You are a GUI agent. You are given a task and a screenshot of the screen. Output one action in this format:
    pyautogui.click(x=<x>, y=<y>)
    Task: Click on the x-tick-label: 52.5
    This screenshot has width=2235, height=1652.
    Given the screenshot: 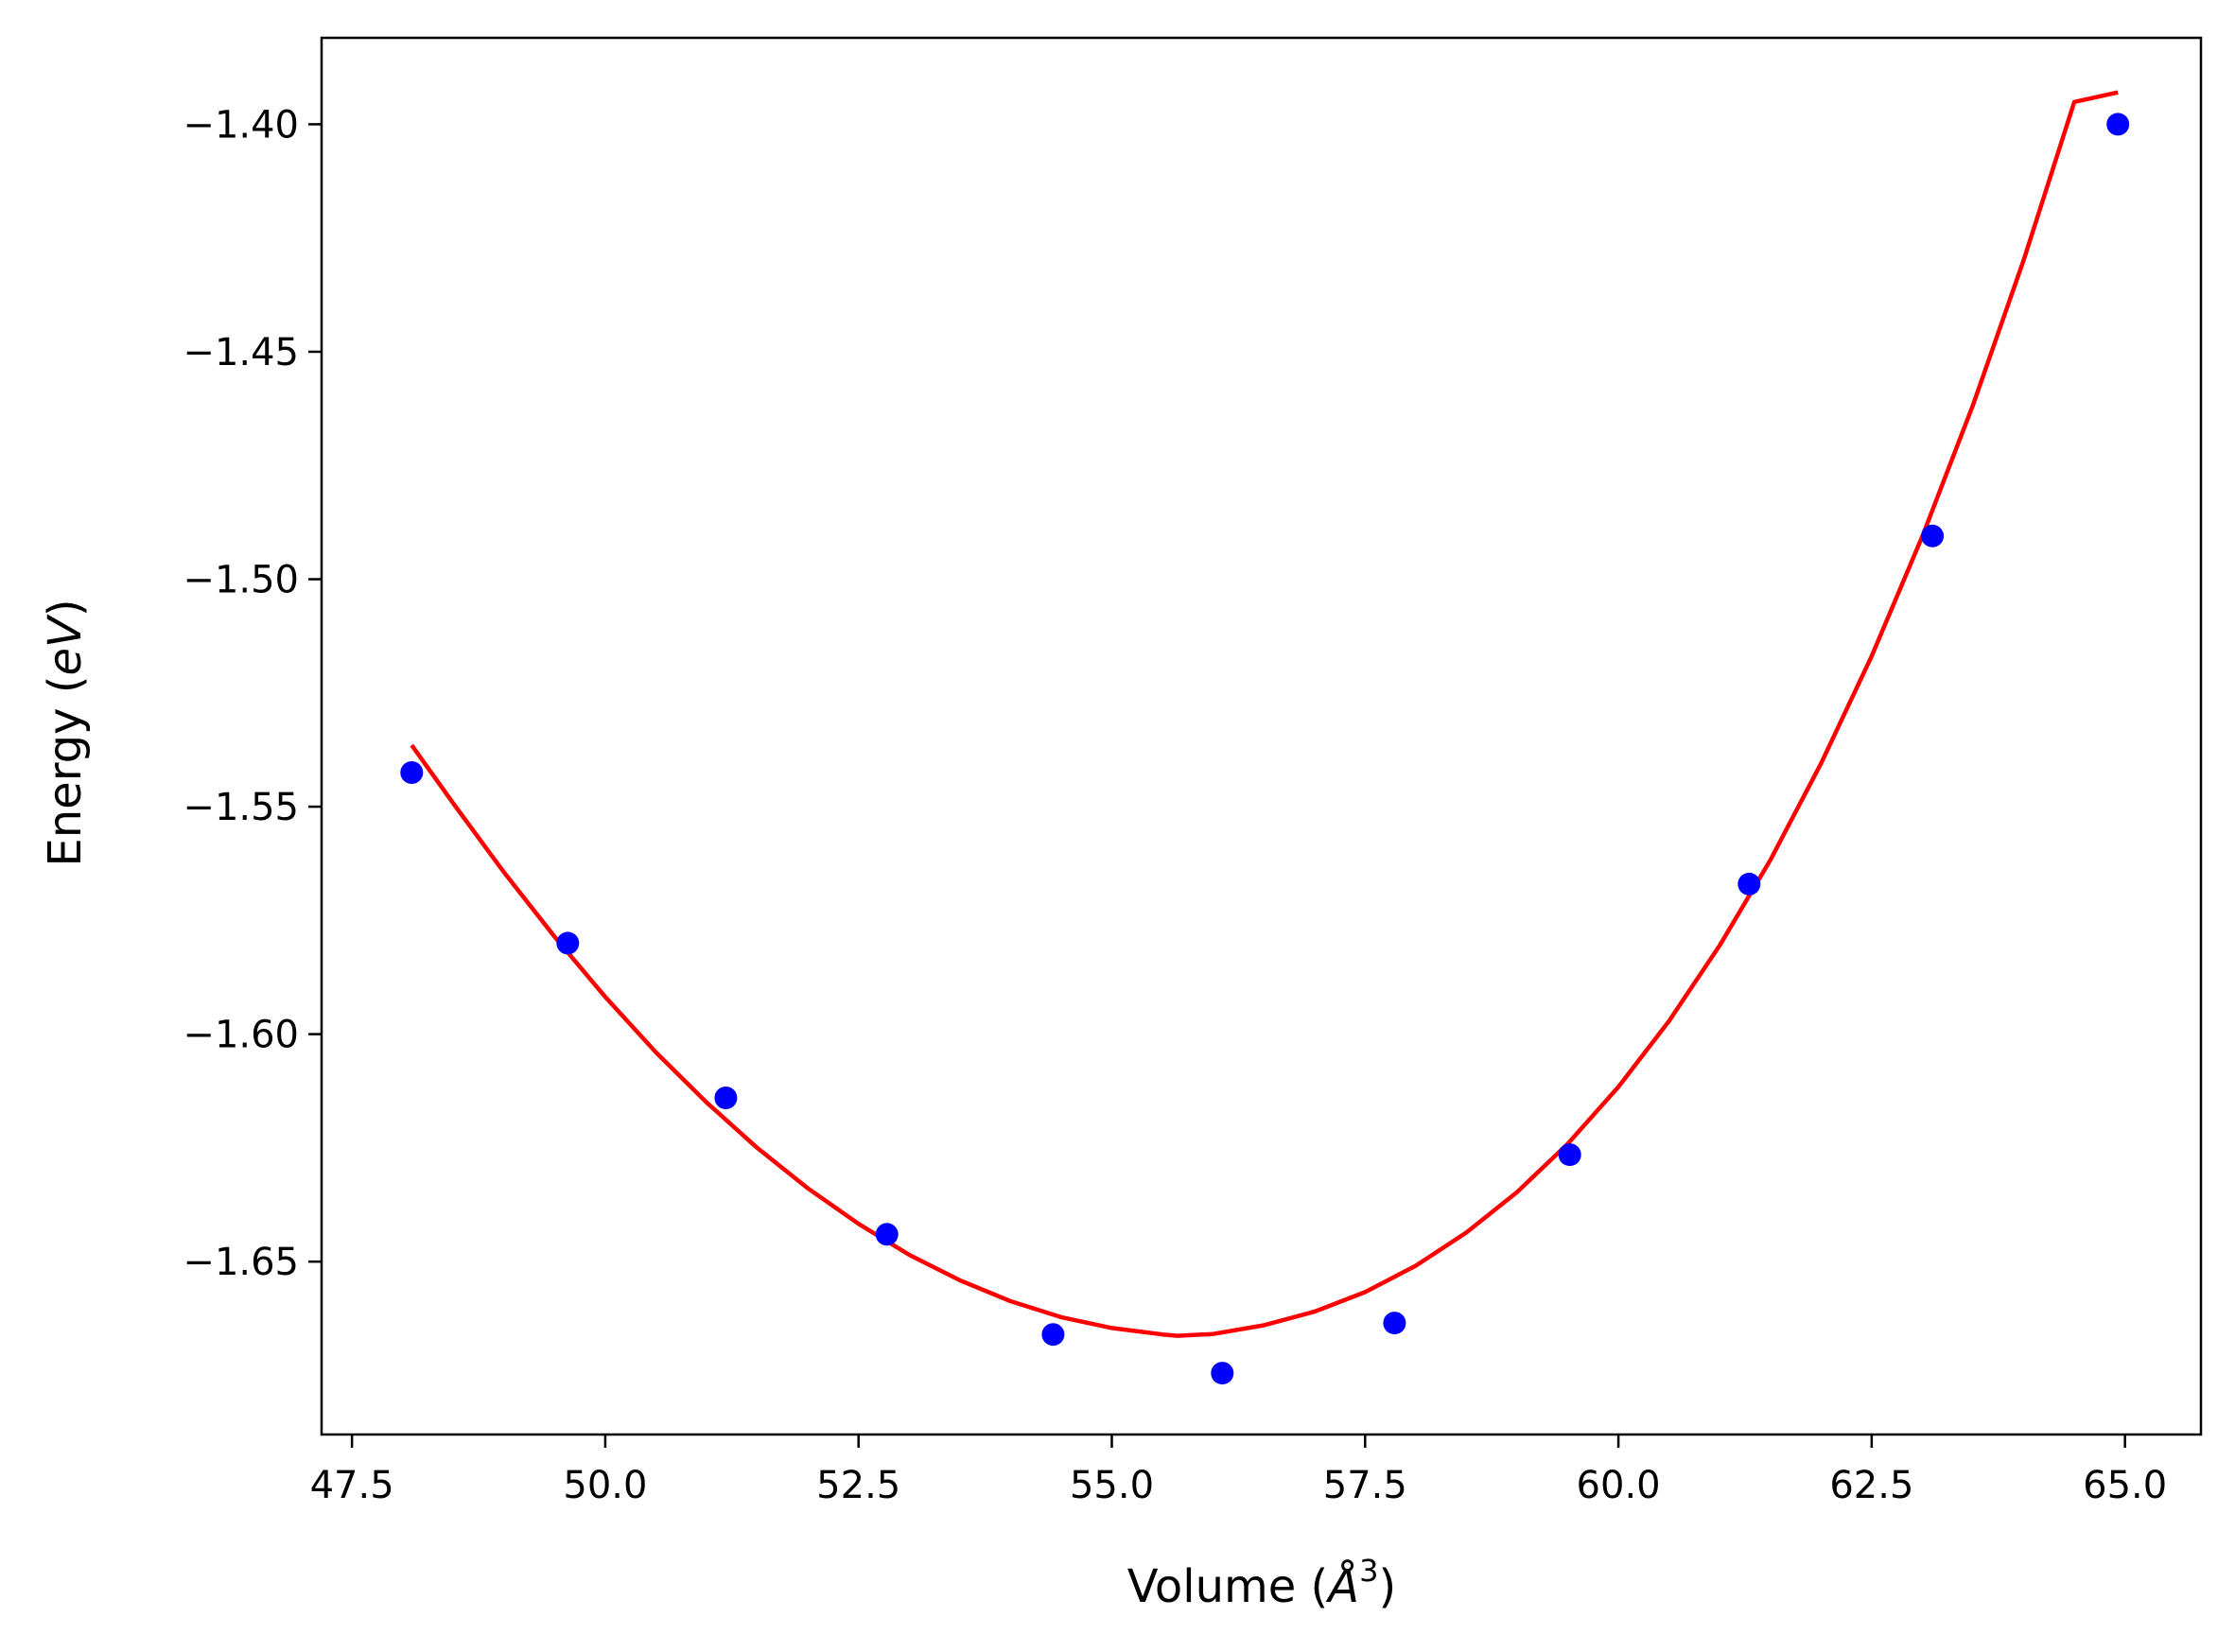 What is the action you would take?
    pyautogui.click(x=858, y=1486)
    